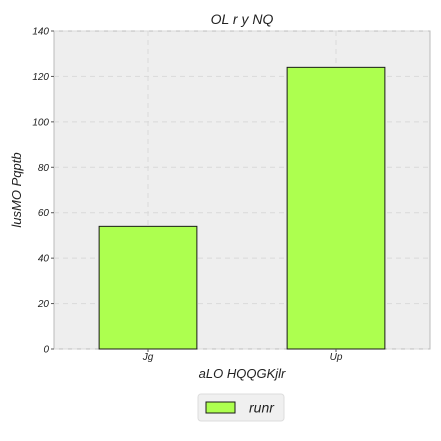 This screenshot has height=441, width=441. I want to click on y-tick-label: 40, so click(44, 259).